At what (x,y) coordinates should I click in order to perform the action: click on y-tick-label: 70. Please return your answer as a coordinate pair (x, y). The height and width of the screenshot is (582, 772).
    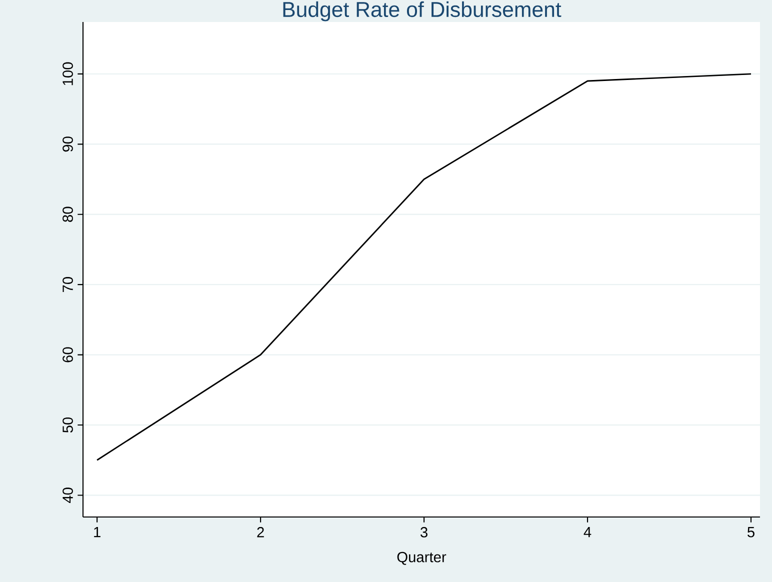
    Looking at the image, I should click on (67, 284).